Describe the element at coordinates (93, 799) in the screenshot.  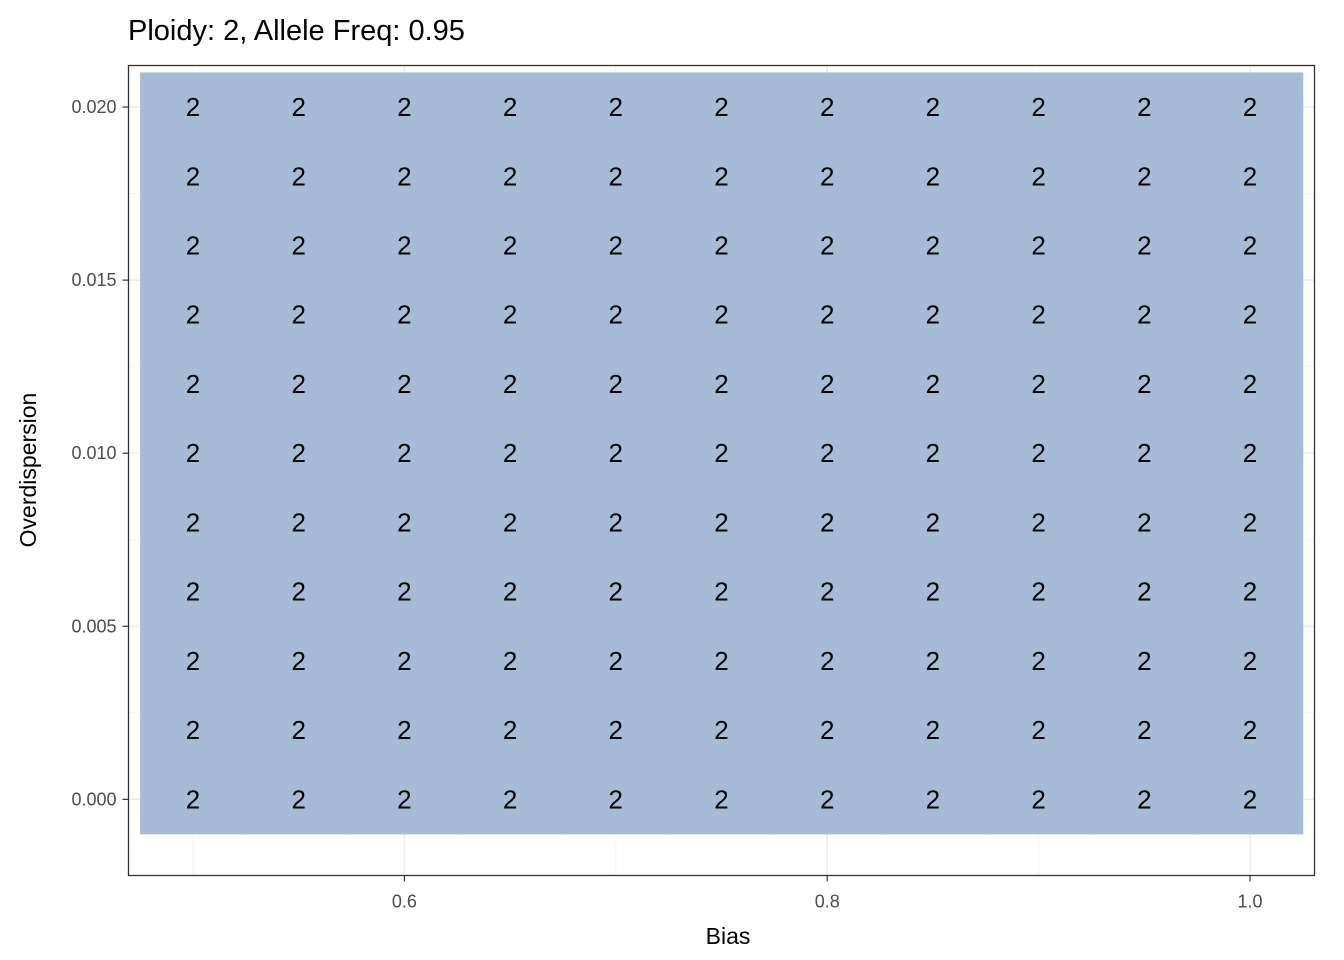
I see `y-tick-label: 0.000` at that location.